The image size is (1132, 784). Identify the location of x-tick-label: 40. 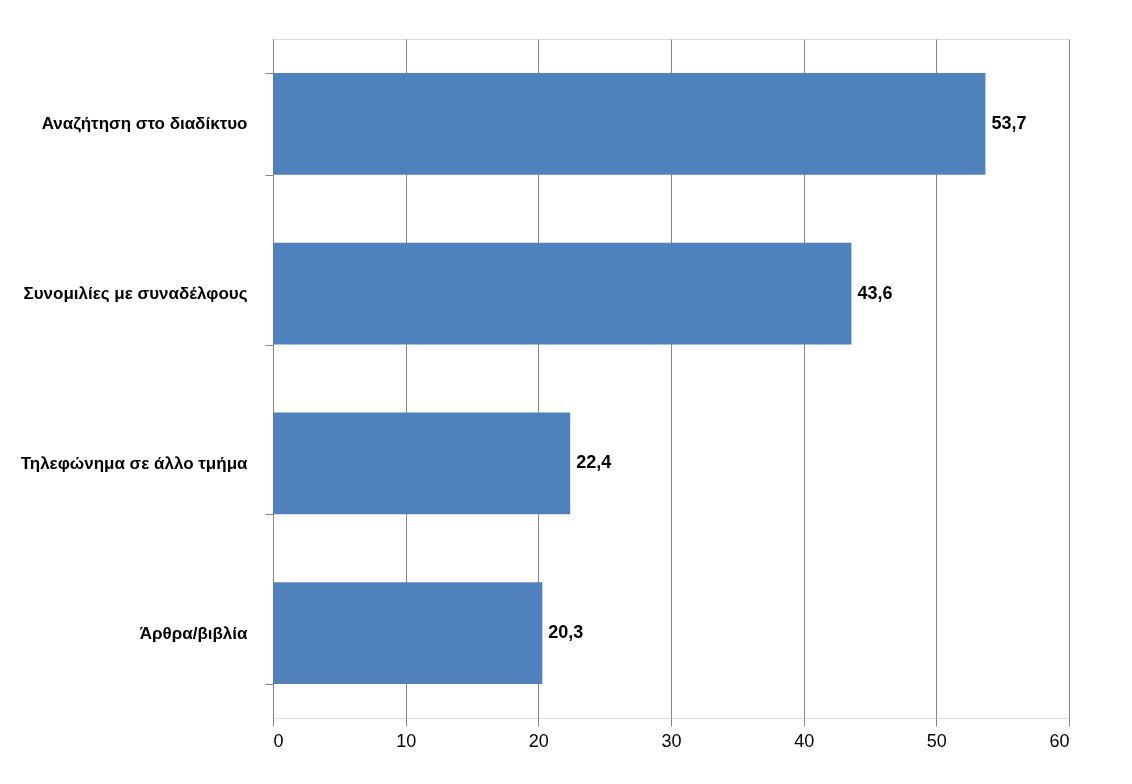
(804, 740).